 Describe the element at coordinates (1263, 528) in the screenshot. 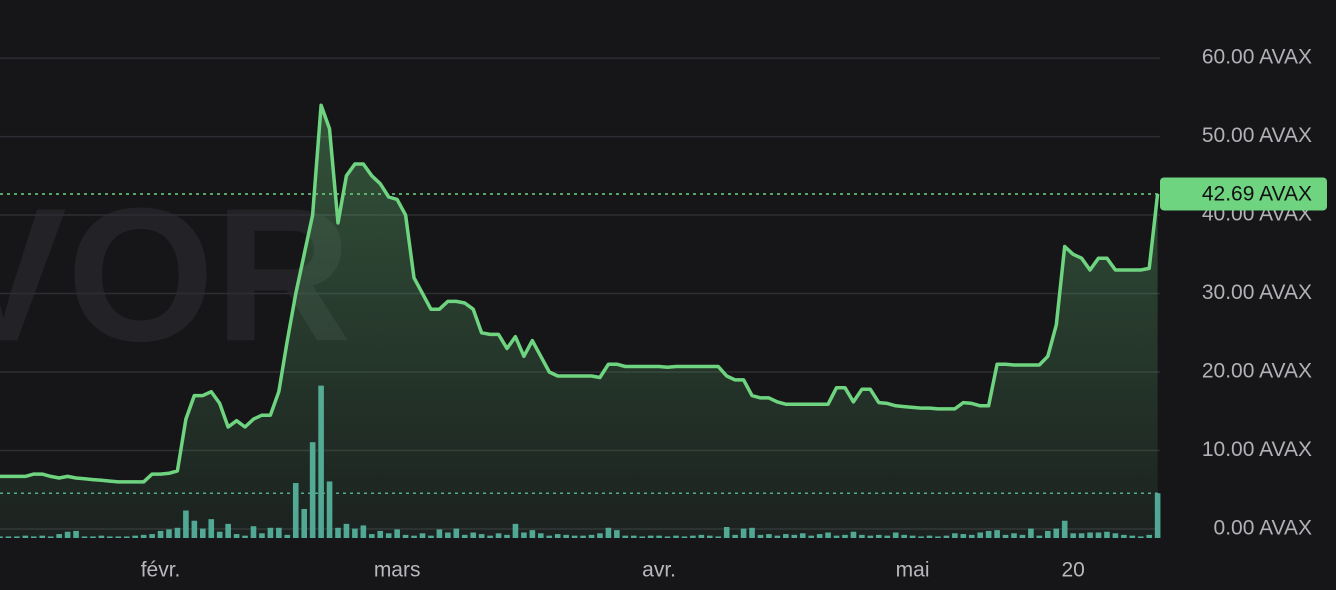

I see `y-tick-label: 0.00 AVAX` at that location.